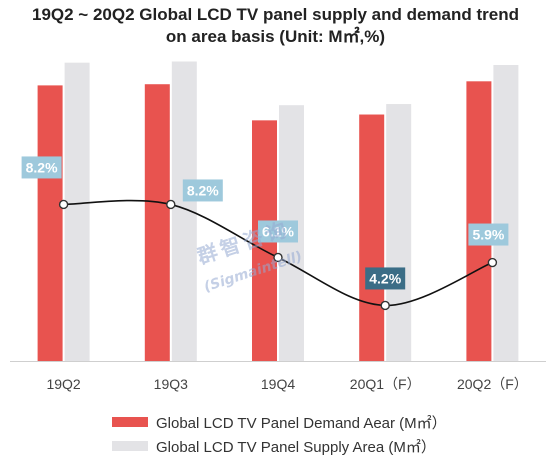 The height and width of the screenshot is (467, 551). Describe the element at coordinates (130, 422) in the screenshot. I see `legend-swatch-demand` at that location.